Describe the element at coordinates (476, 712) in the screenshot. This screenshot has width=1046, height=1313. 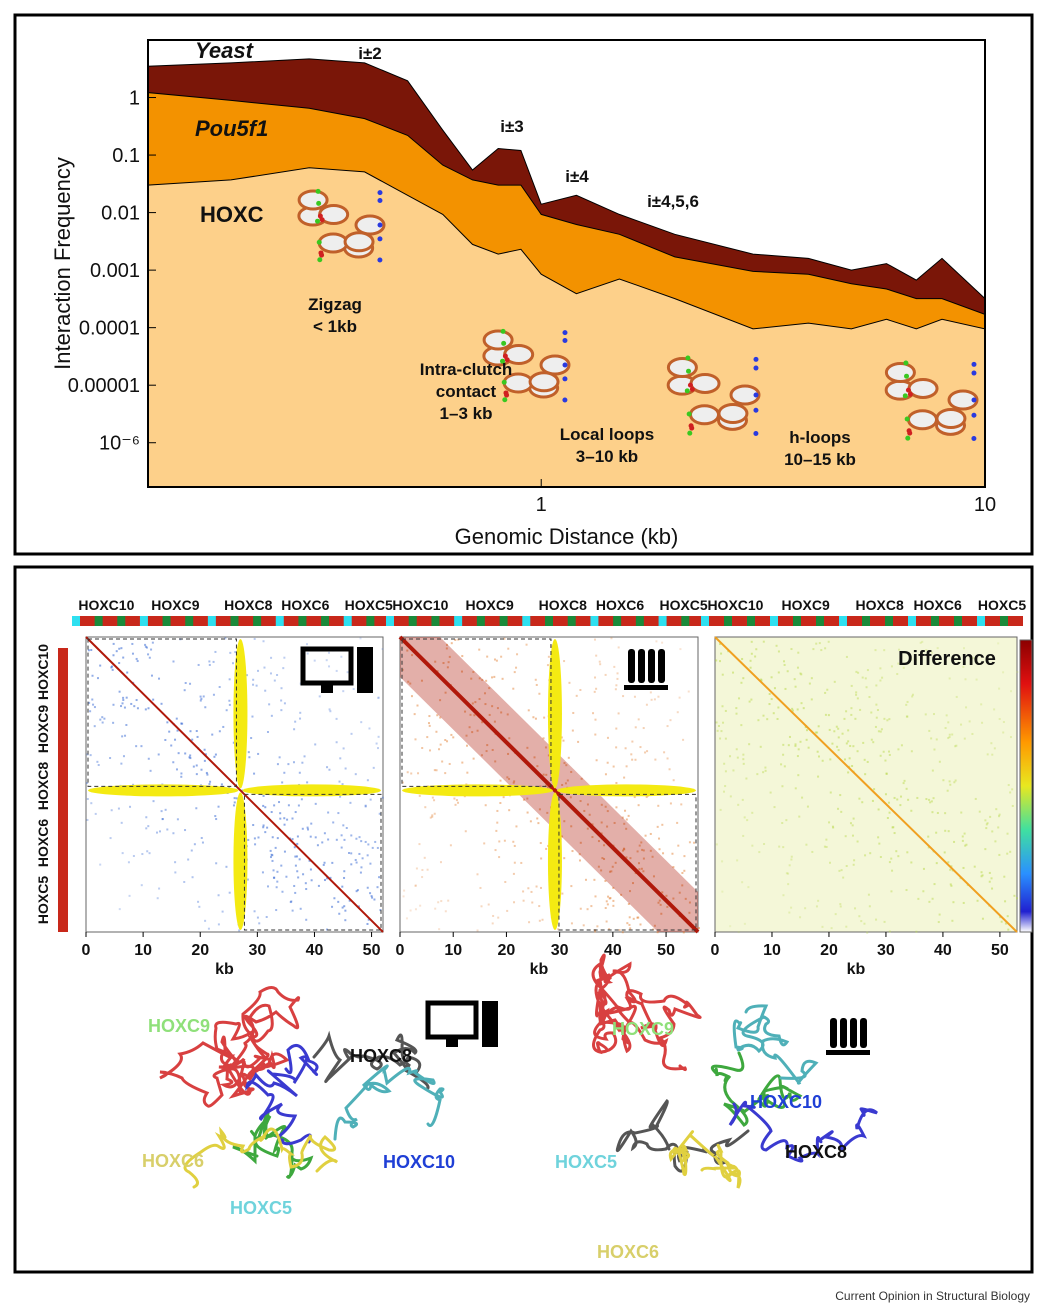
I see `tad-box` at that location.